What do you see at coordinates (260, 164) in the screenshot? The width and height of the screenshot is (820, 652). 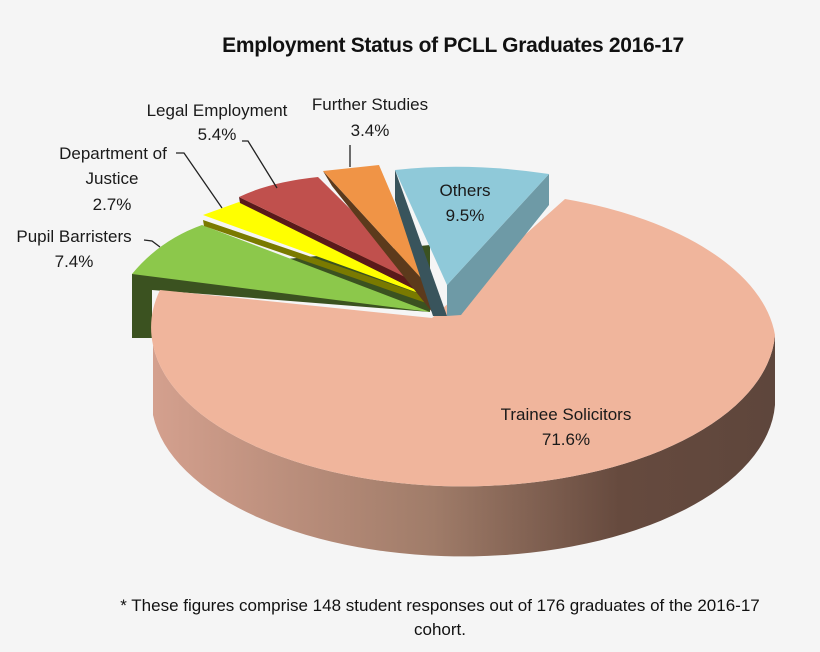 I see `leader-line-legal-employment` at bounding box center [260, 164].